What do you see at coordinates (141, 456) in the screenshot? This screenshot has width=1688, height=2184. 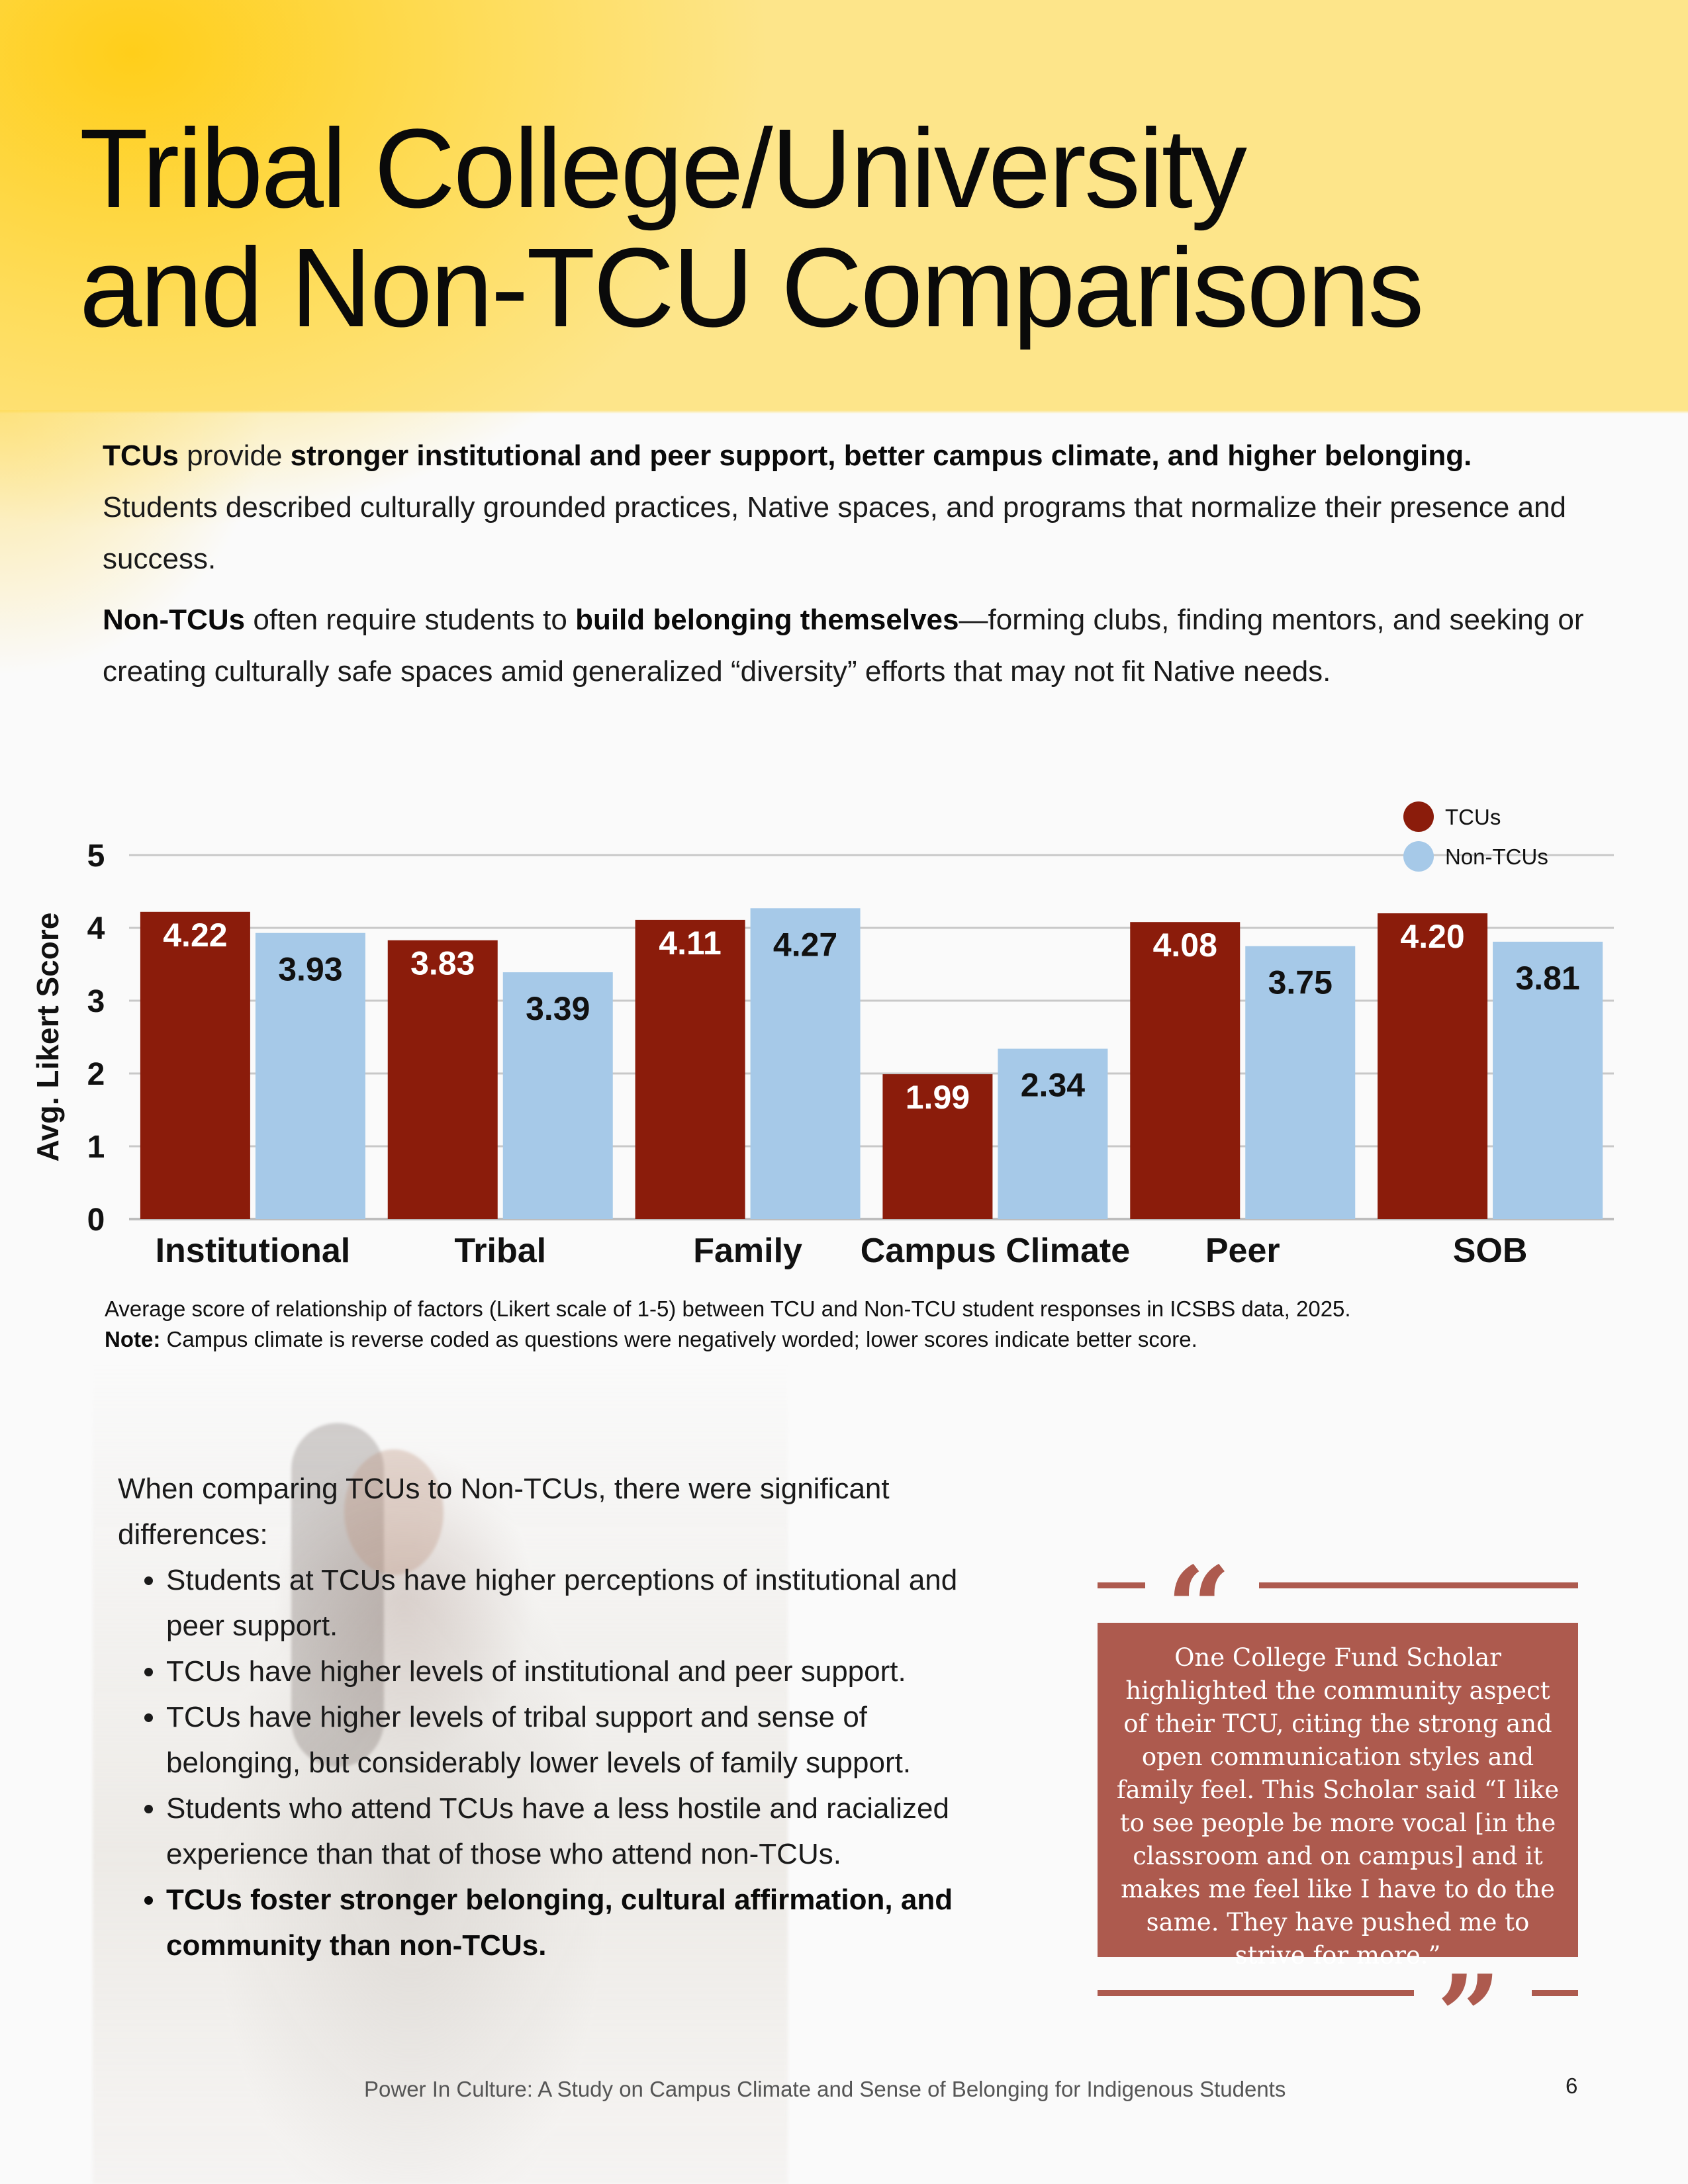 I see `intro-tcu-lead: TCUs` at bounding box center [141, 456].